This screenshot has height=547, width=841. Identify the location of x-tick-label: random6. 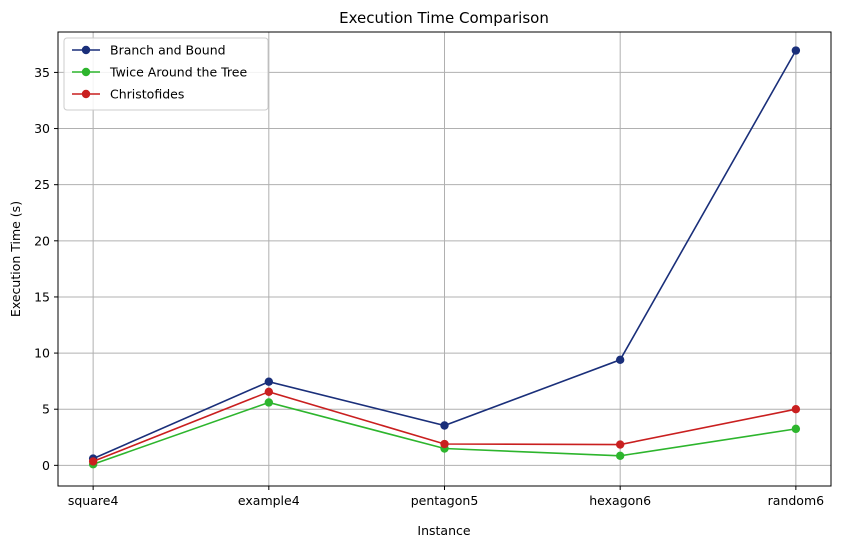
(796, 500).